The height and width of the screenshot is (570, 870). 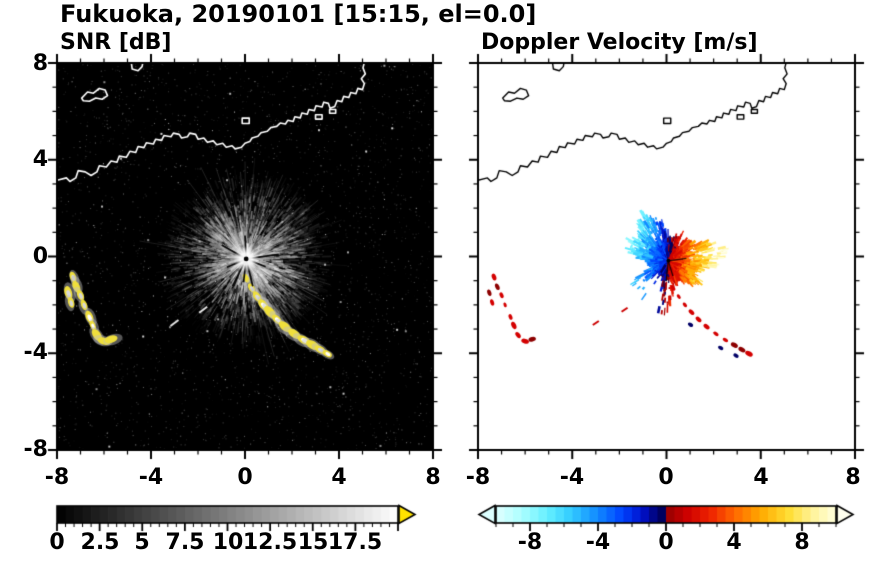 What do you see at coordinates (572, 477) in the screenshot?
I see `vel-xtick-label-m4: -4` at bounding box center [572, 477].